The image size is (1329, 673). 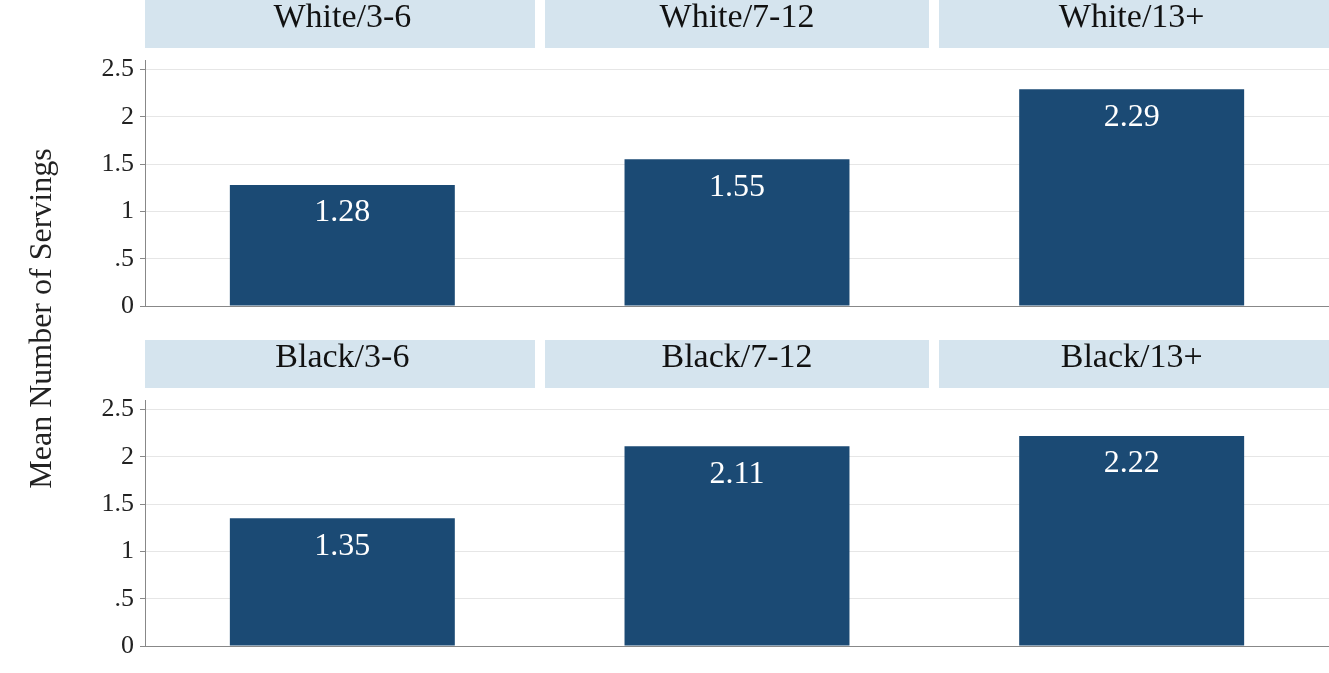 I want to click on x-tick-label: White/3-6, so click(x=342, y=17).